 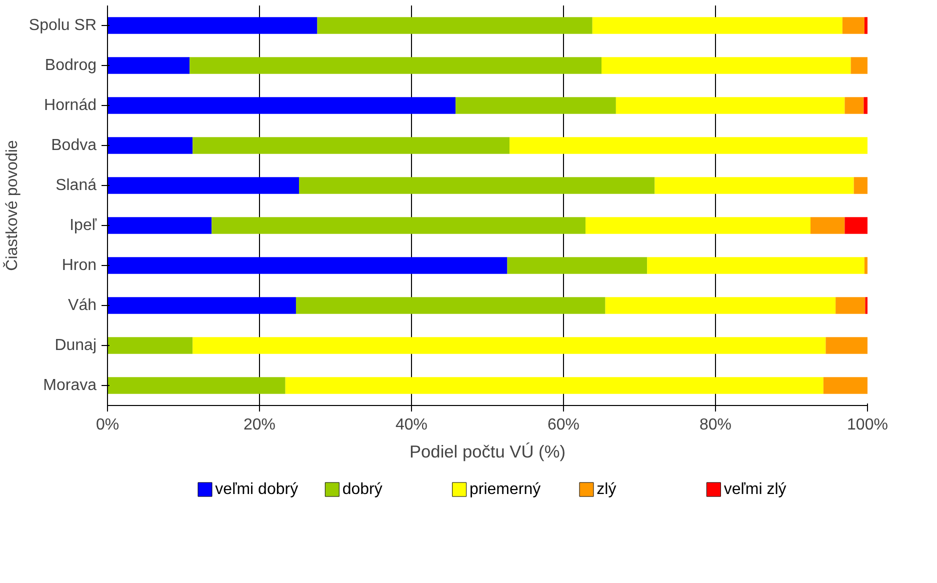 What do you see at coordinates (256, 489) in the screenshot?
I see `legend-label: veľmi dobrý` at bounding box center [256, 489].